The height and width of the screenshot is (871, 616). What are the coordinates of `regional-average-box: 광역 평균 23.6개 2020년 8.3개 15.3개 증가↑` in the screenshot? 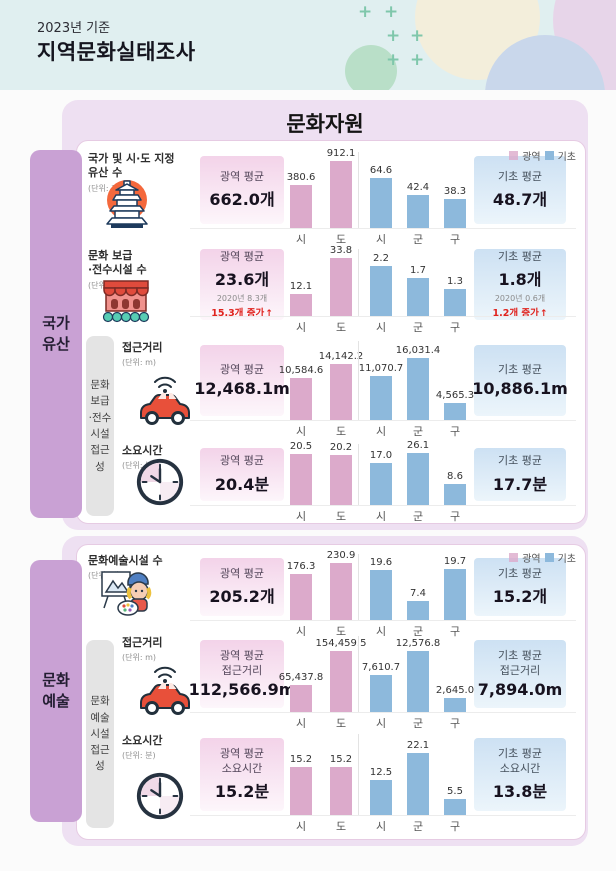 It's located at (242, 284).